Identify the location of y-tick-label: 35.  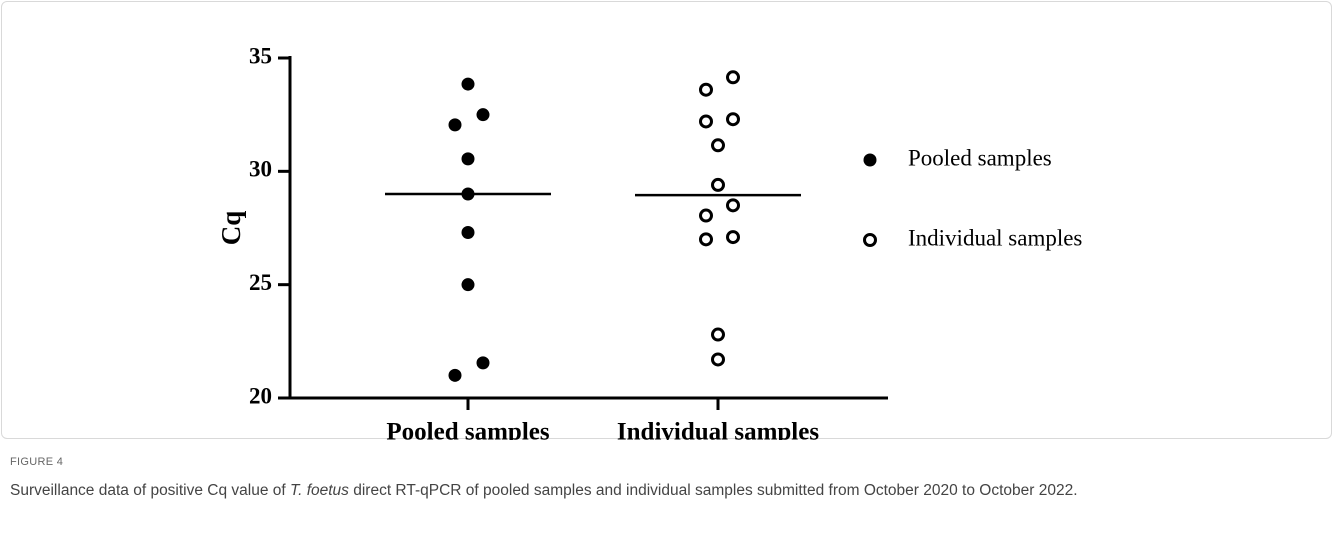
(260, 55).